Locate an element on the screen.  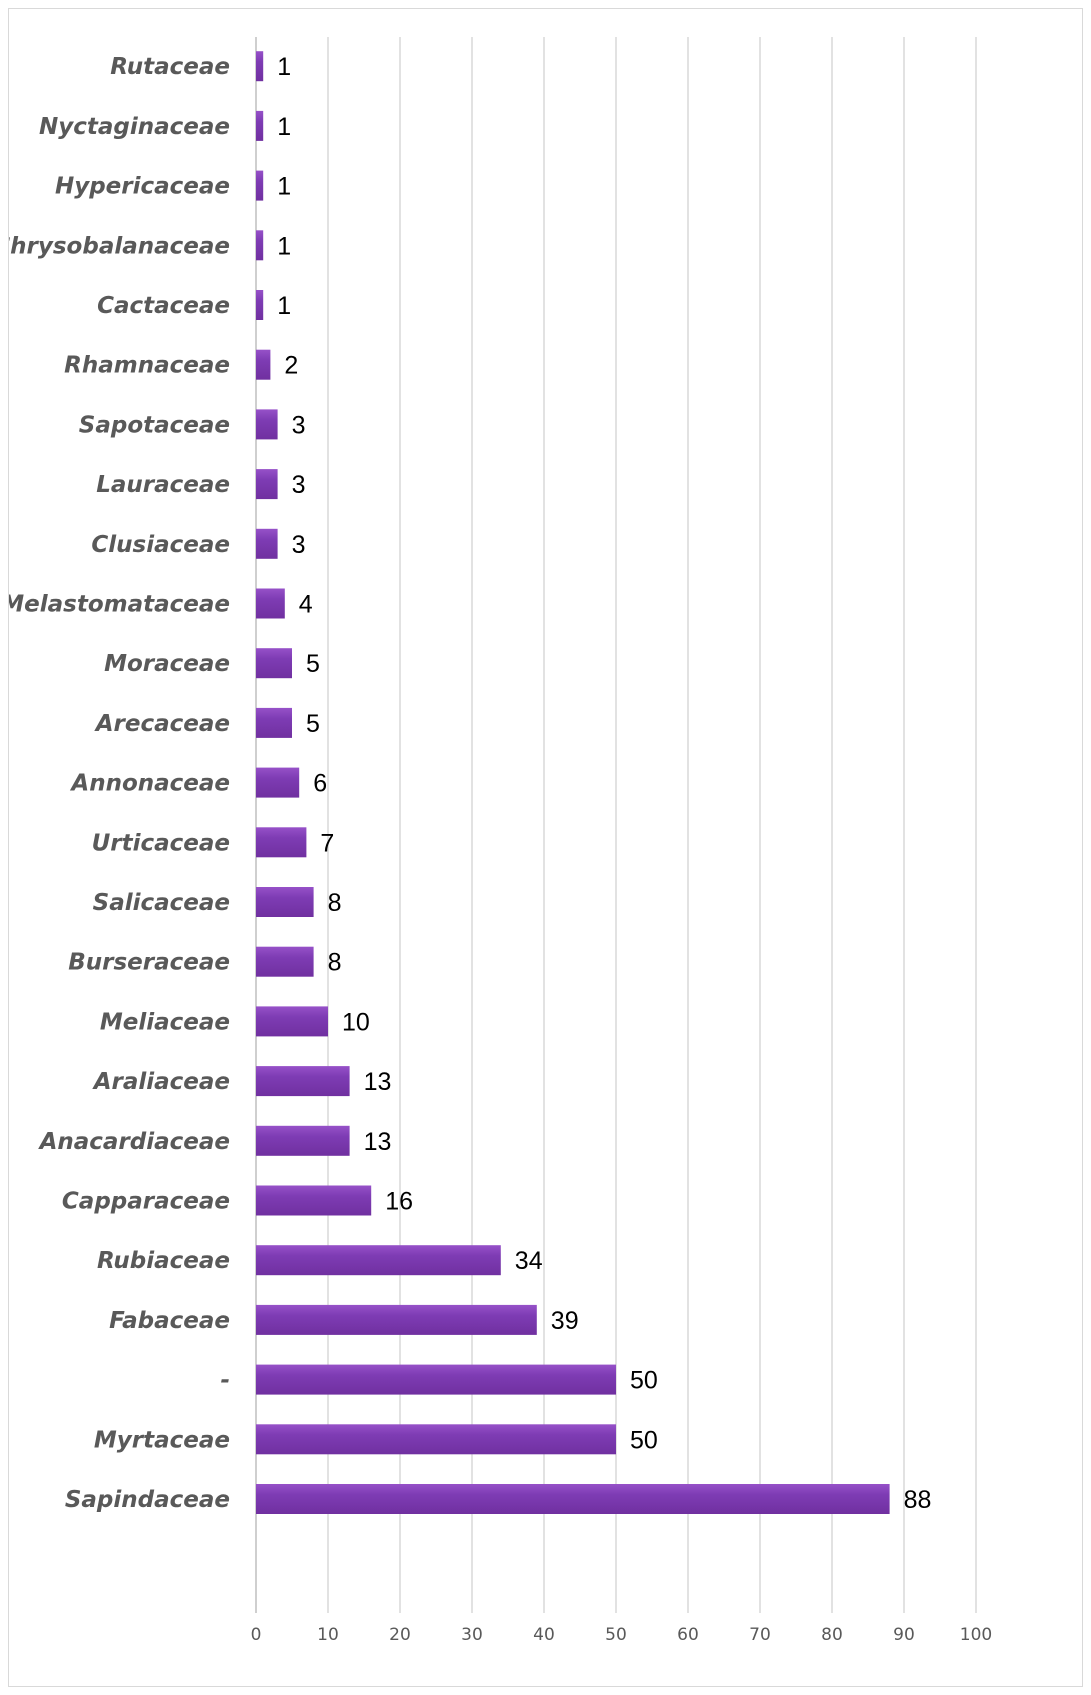
data-label-23: 1 is located at coordinates (284, 127).